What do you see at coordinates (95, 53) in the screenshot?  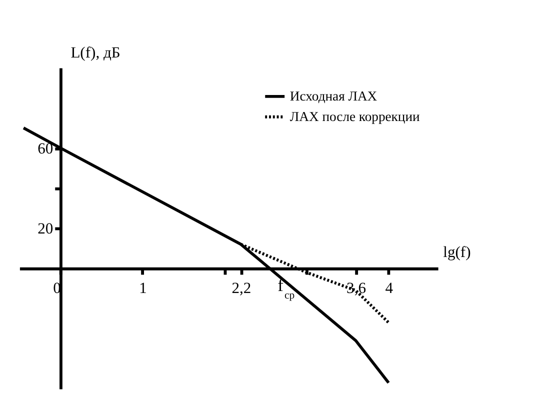 I see `y-axis-title: L(f), дБ` at bounding box center [95, 53].